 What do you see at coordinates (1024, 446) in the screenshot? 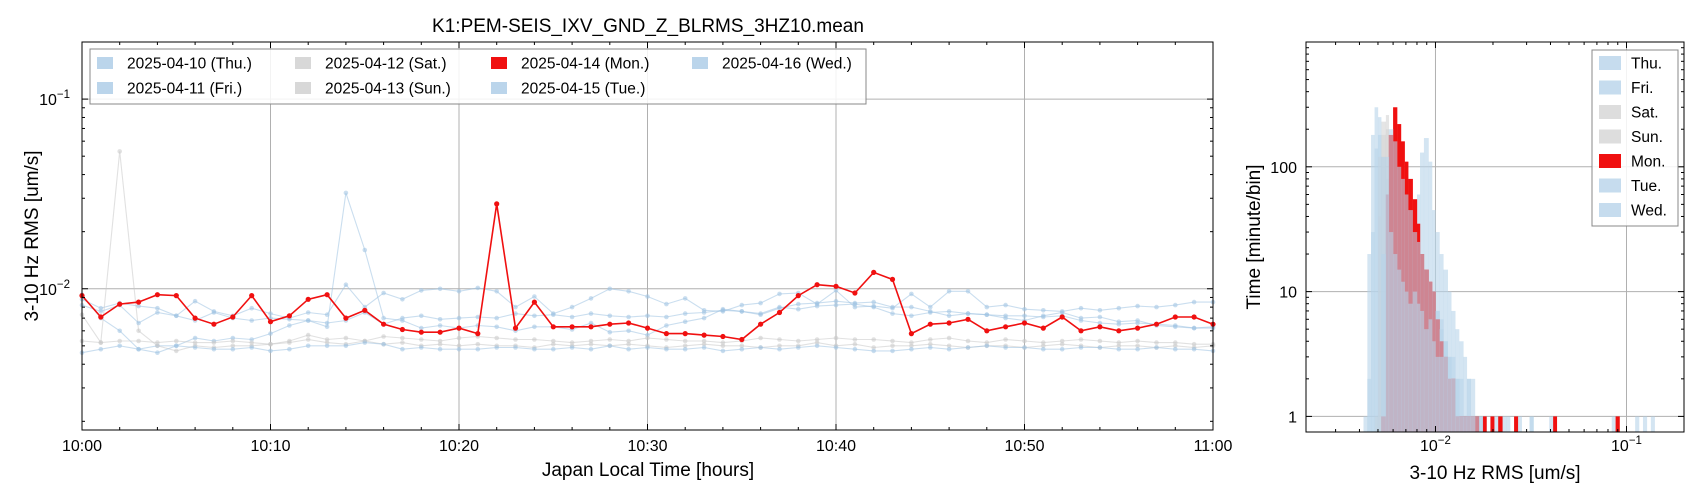
I see `timeseries-x-tick-label: 10:50` at bounding box center [1024, 446].